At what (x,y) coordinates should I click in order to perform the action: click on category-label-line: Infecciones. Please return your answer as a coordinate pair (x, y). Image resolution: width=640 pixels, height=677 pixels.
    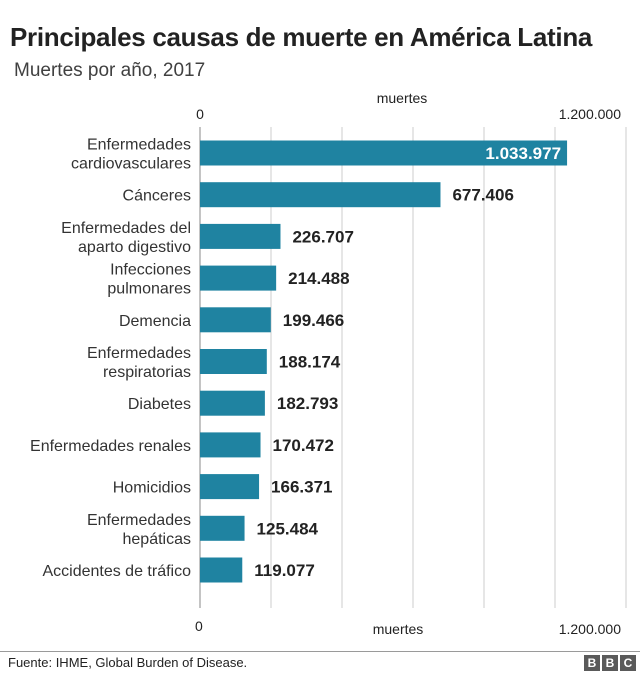
    Looking at the image, I should click on (150, 270).